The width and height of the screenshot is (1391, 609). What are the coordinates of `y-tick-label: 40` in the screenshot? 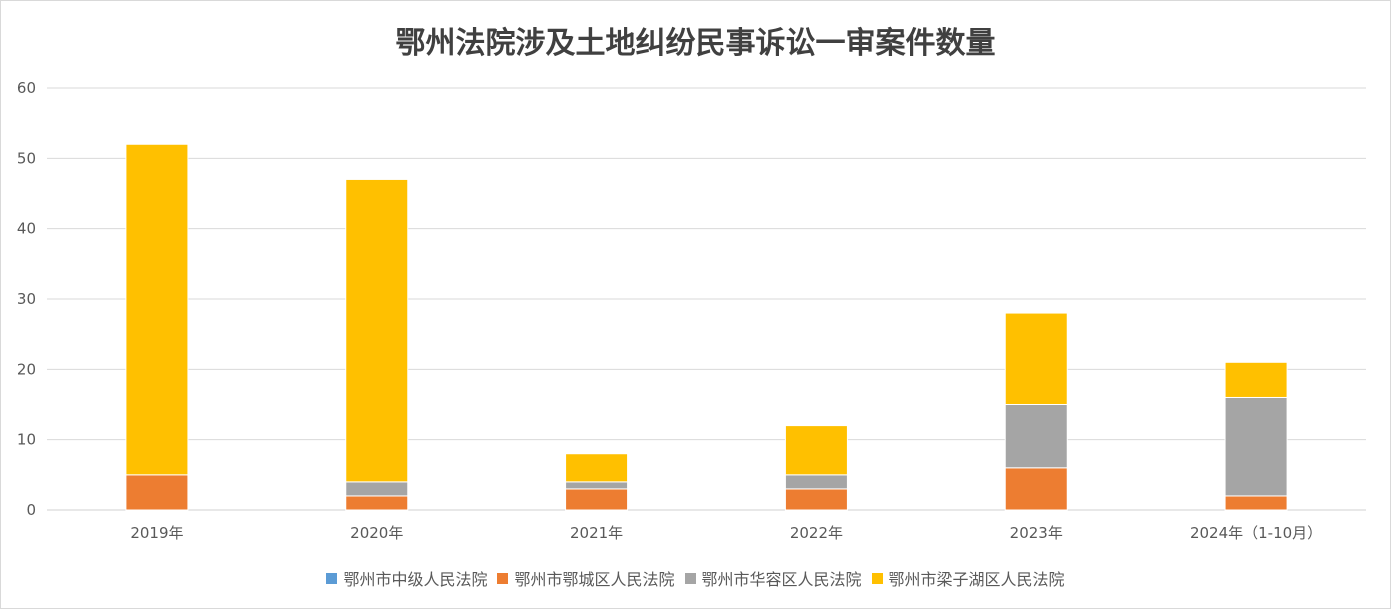 It's located at (26, 229).